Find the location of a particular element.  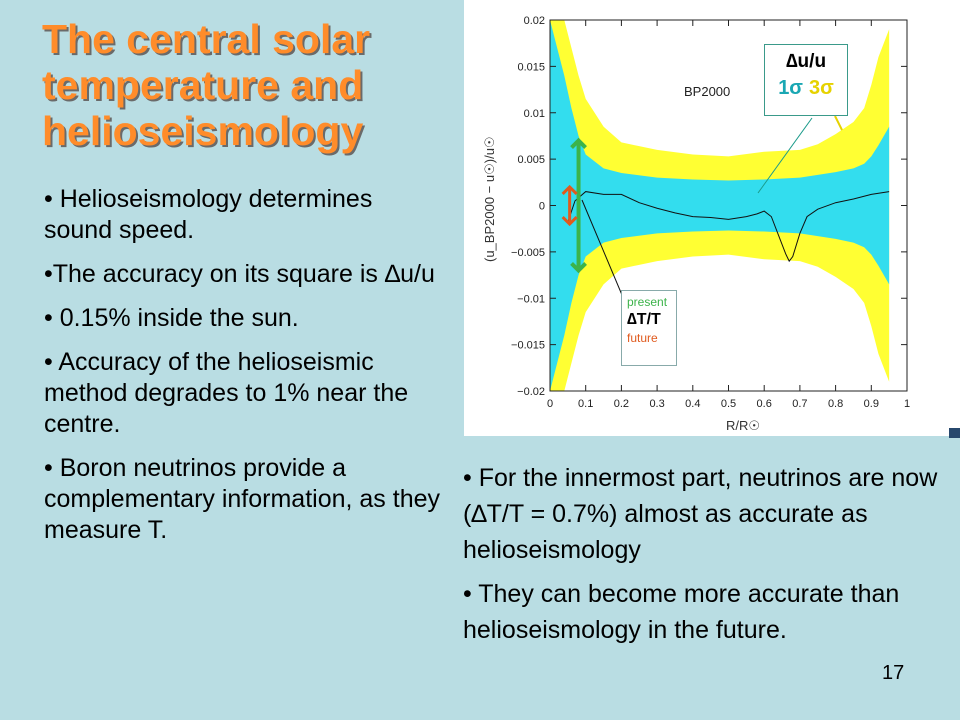

slide-title-line-3: helioseismology is located at coordinates (203, 131).